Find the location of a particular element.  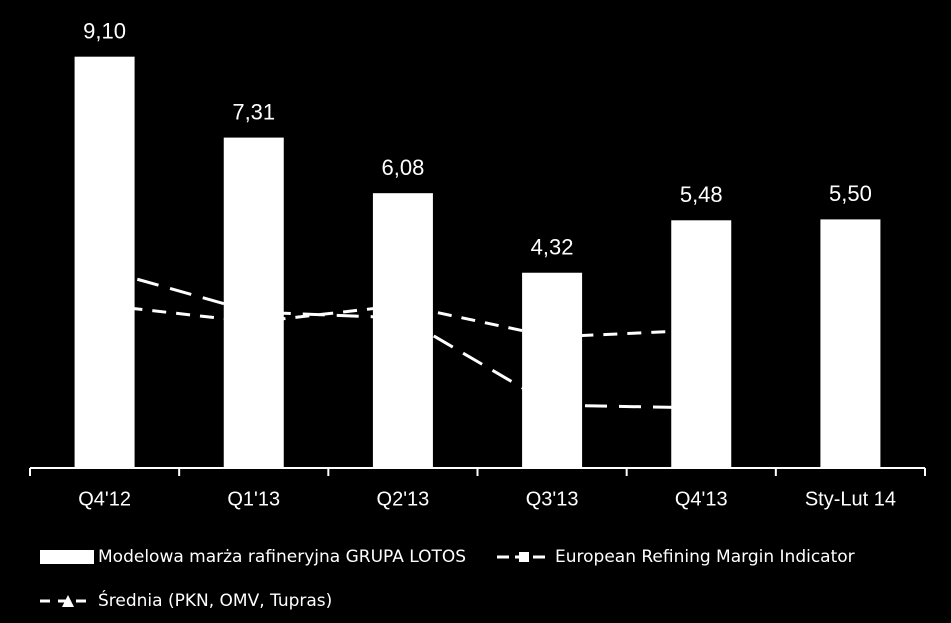

value-label: 5,48 is located at coordinates (701, 194).